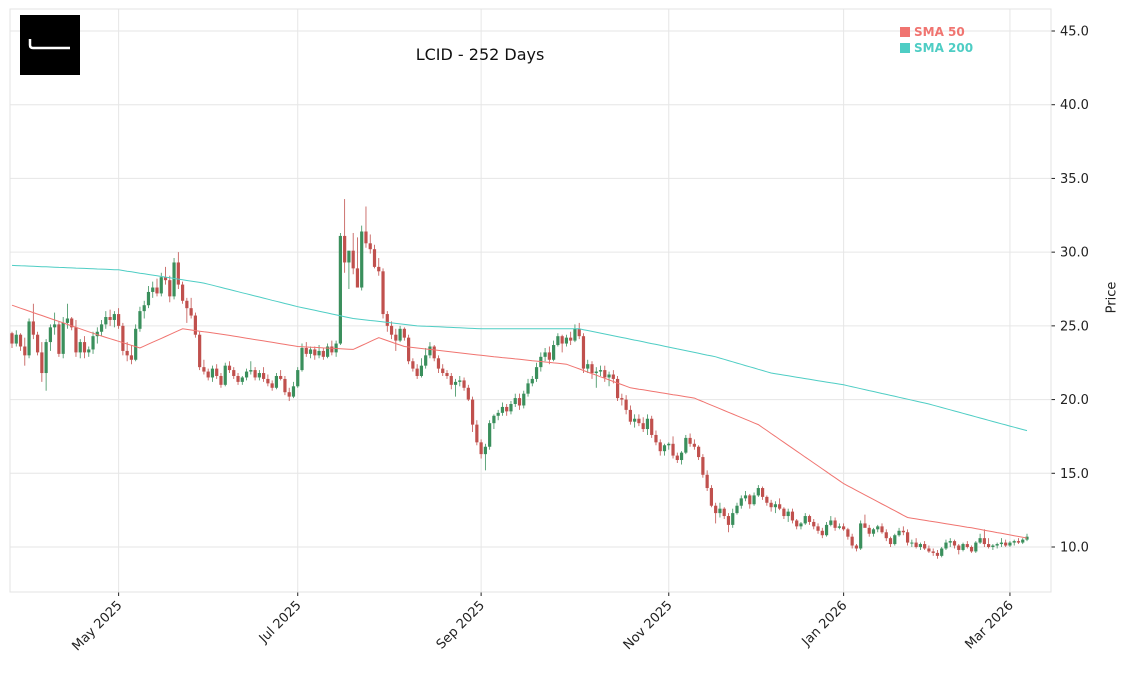 This screenshot has width=1121, height=674. I want to click on y-tick-label: 10.0, so click(1074, 548).